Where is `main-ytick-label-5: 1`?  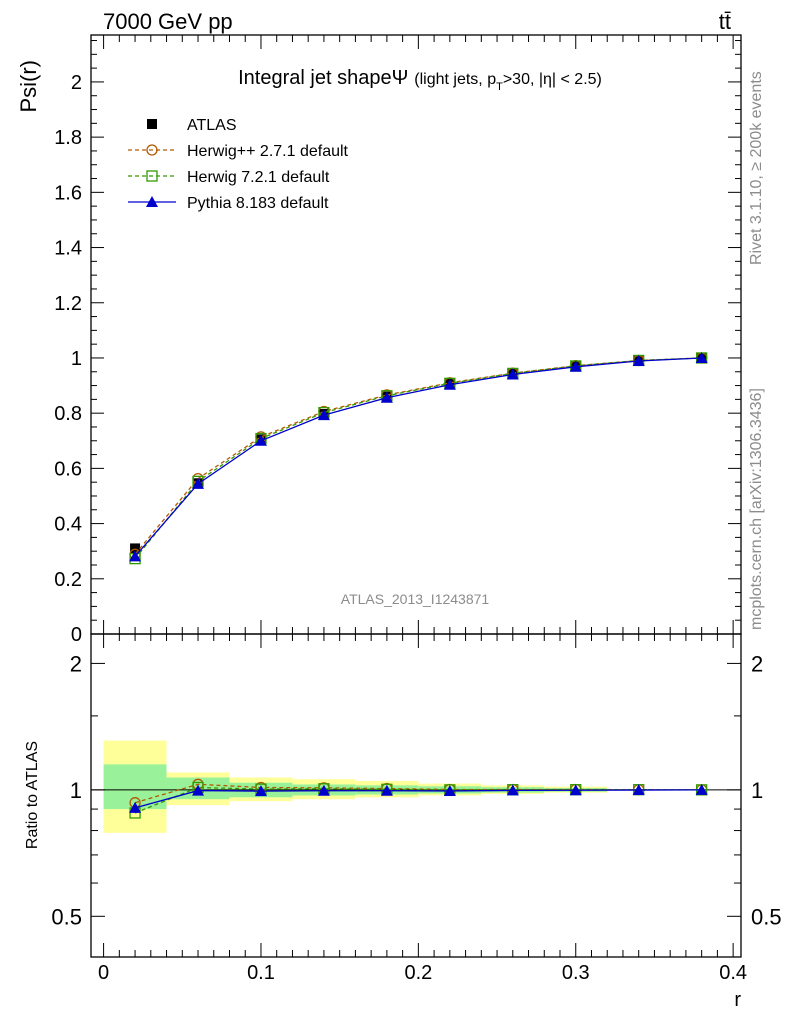 main-ytick-label-5: 1 is located at coordinates (76, 359).